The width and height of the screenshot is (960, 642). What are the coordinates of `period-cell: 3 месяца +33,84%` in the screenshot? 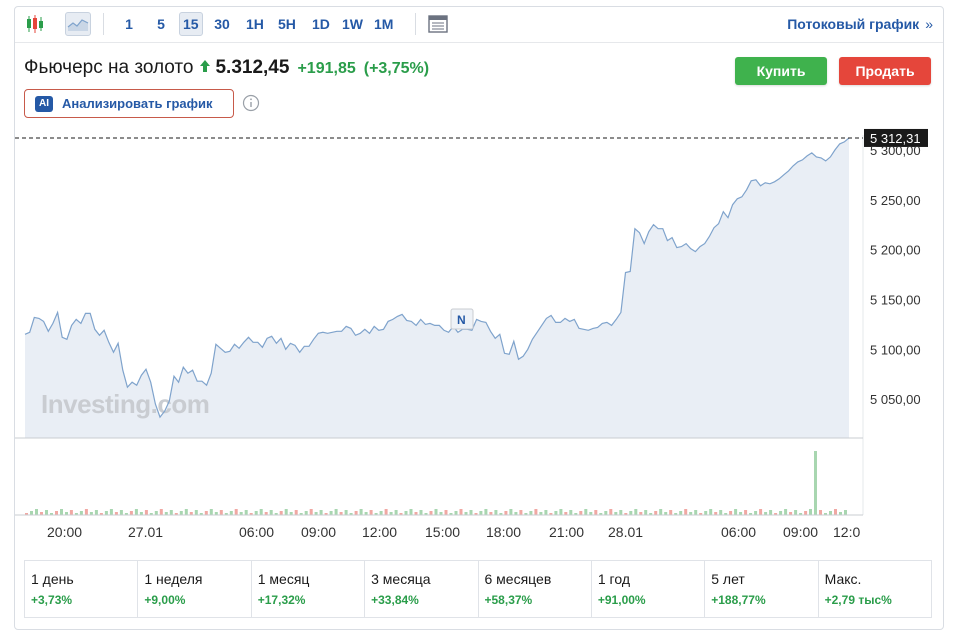 It's located at (422, 589).